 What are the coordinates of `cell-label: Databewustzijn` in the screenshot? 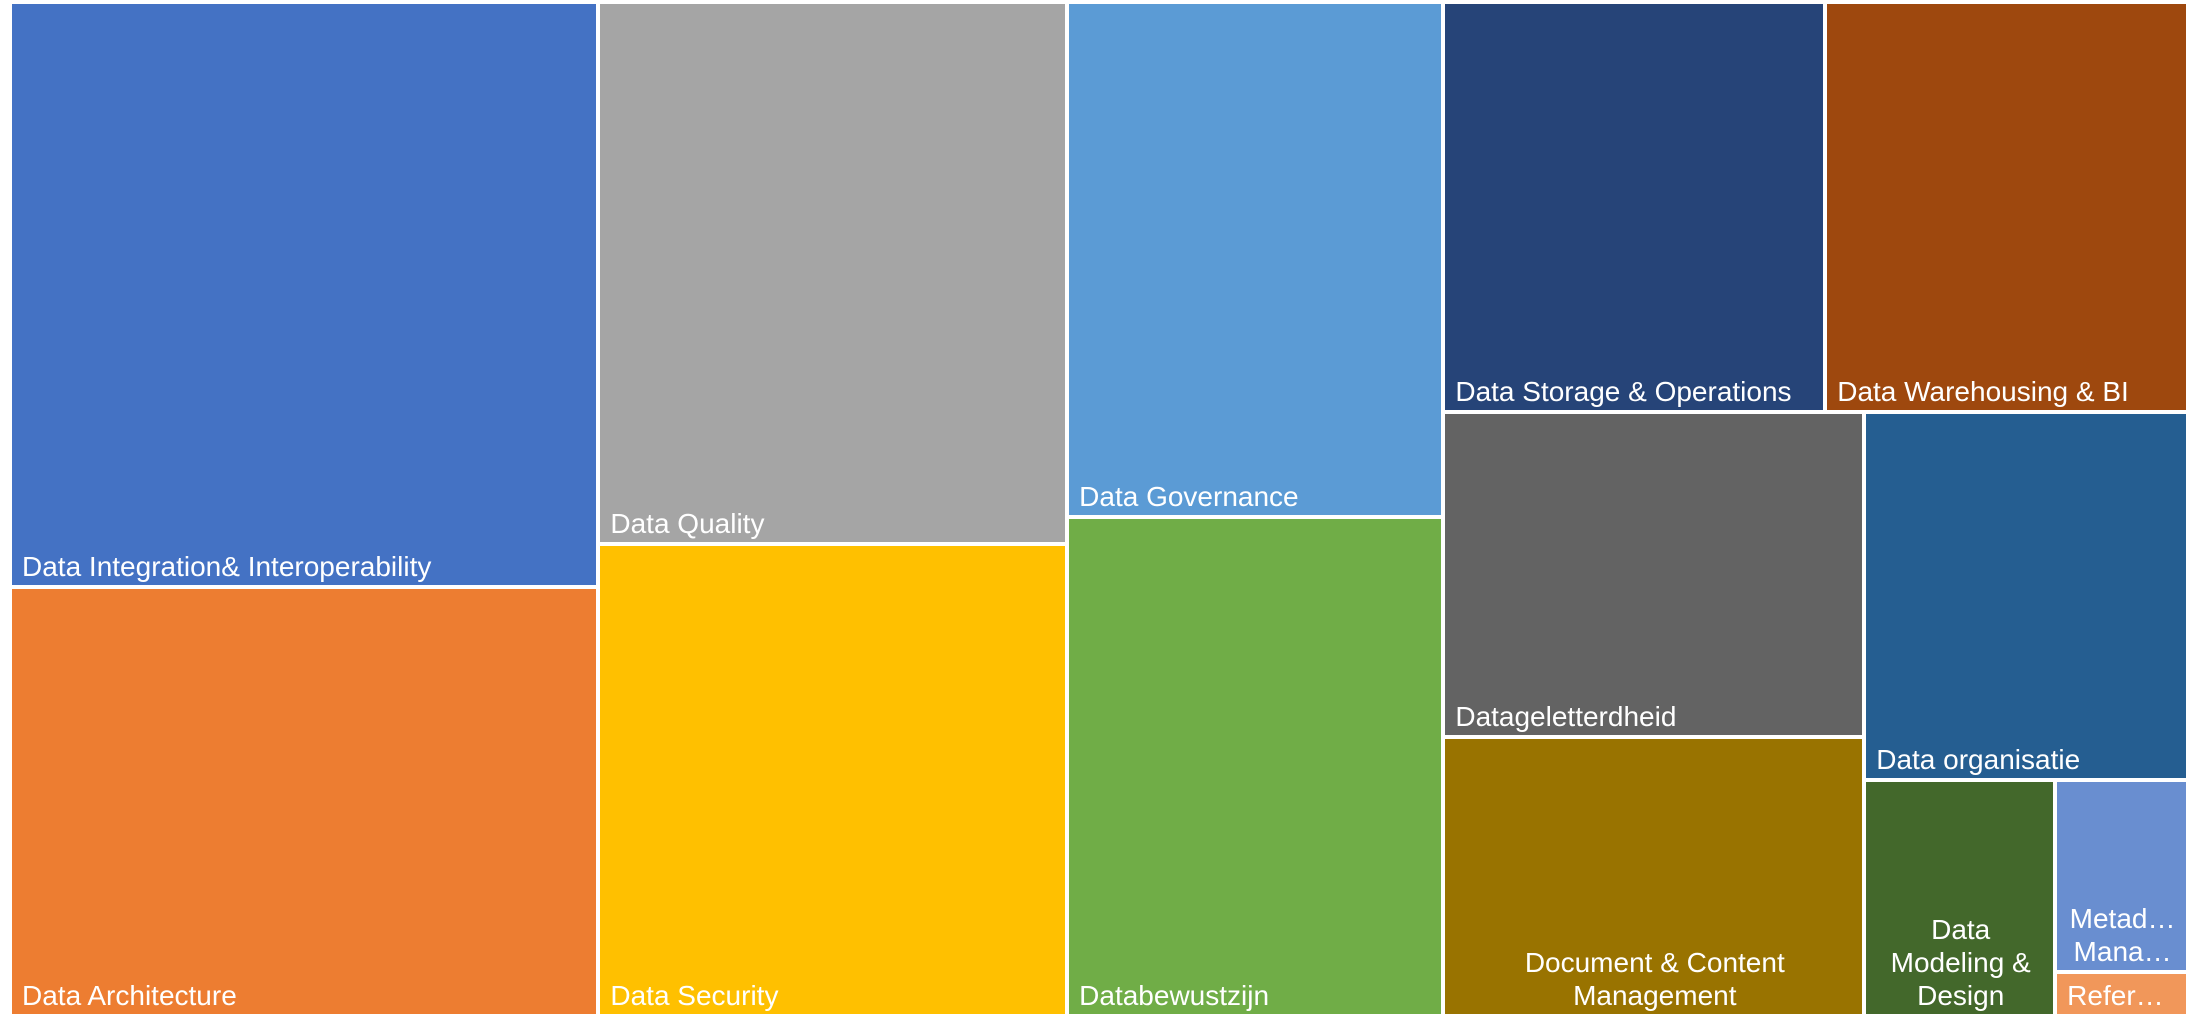 It's located at (1174, 995).